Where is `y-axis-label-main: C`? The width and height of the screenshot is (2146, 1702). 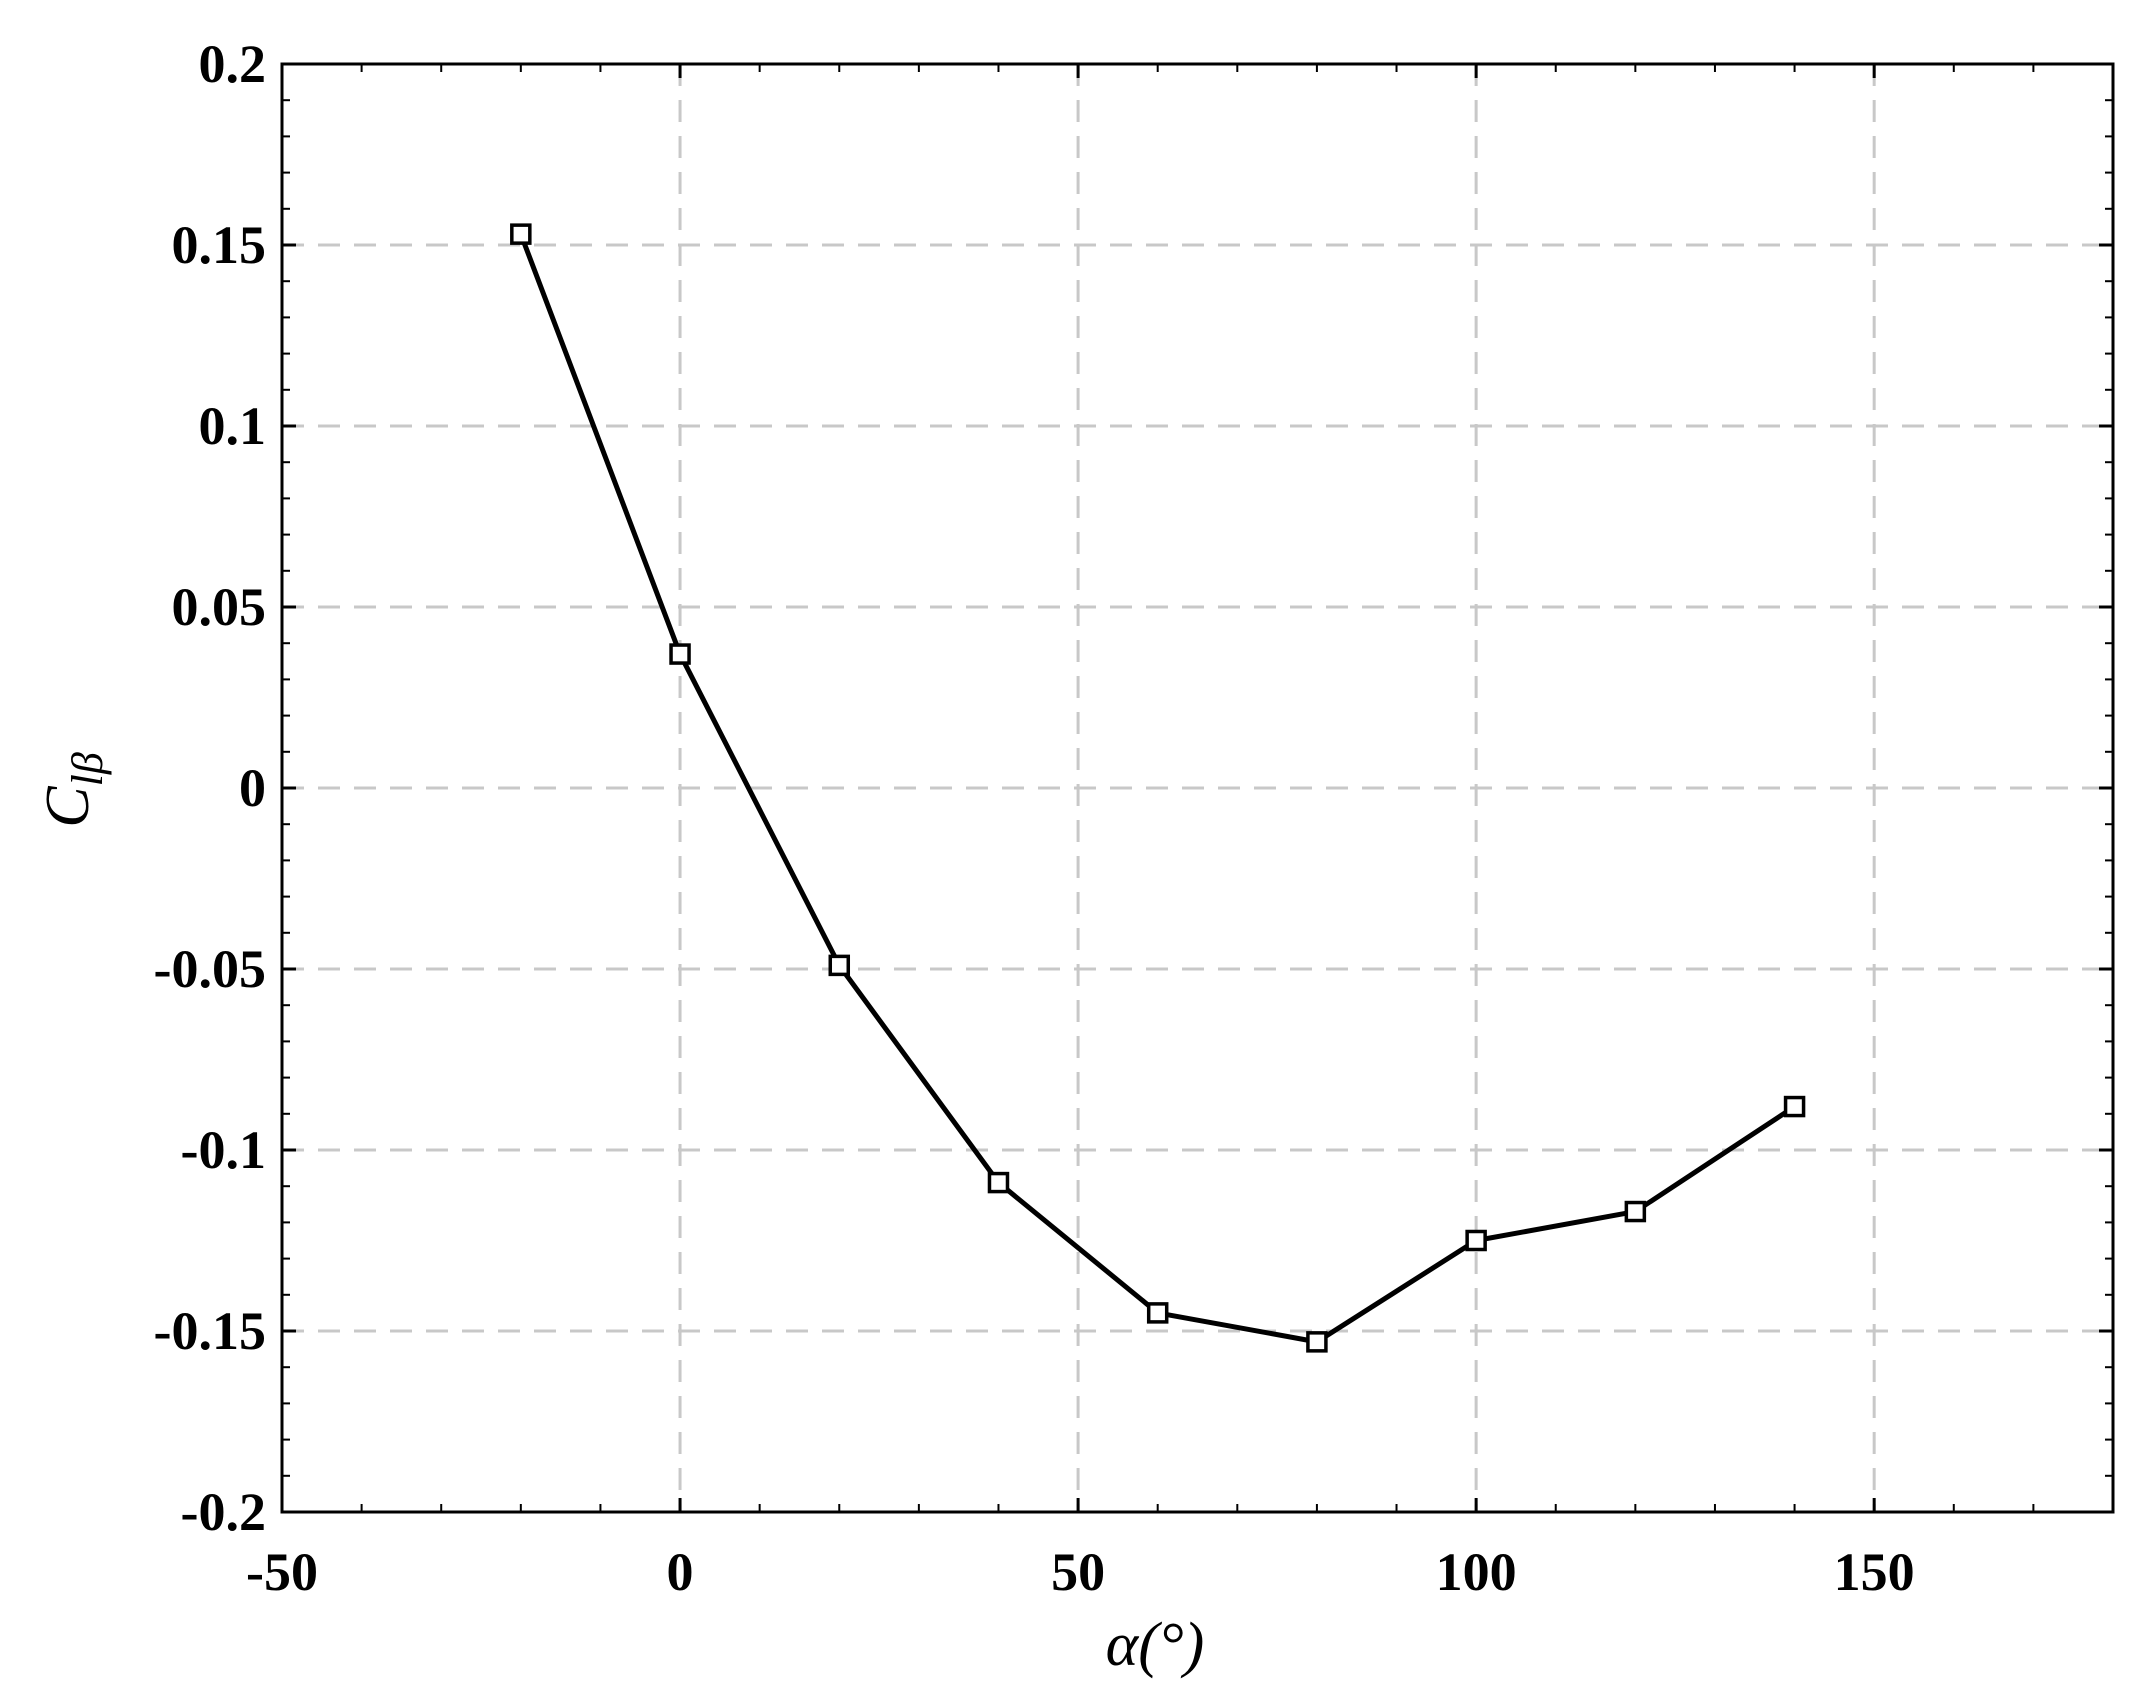
y-axis-label-main: C is located at coordinates (68, 807).